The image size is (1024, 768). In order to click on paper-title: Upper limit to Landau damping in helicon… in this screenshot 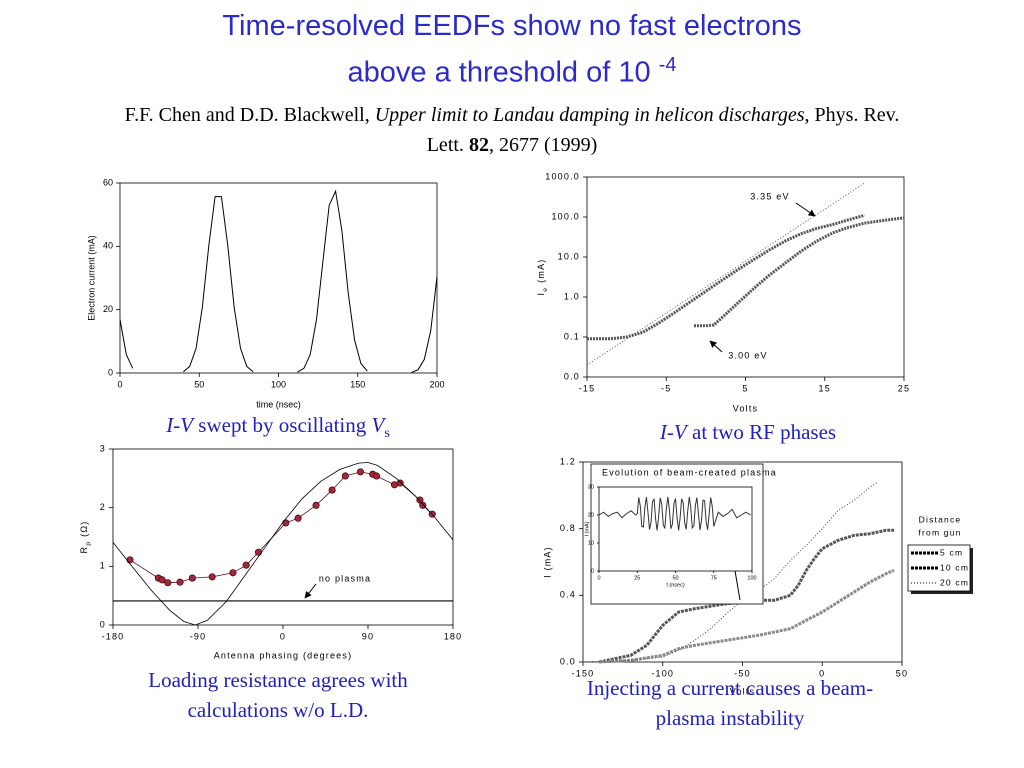, I will do `click(589, 115)`.